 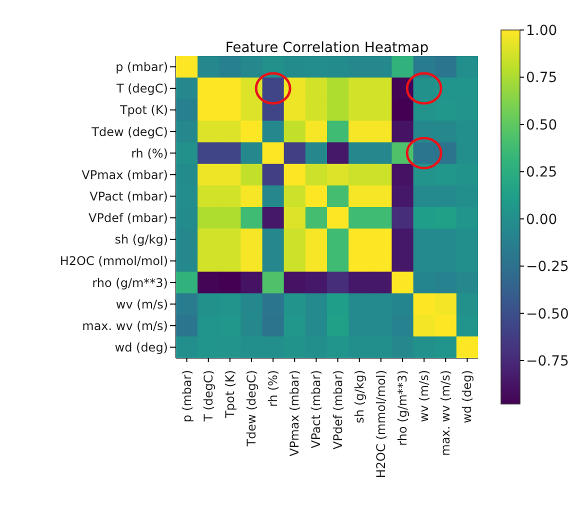 What do you see at coordinates (327, 48) in the screenshot?
I see `chart-title: Feature Correlation Heatmap` at bounding box center [327, 48].